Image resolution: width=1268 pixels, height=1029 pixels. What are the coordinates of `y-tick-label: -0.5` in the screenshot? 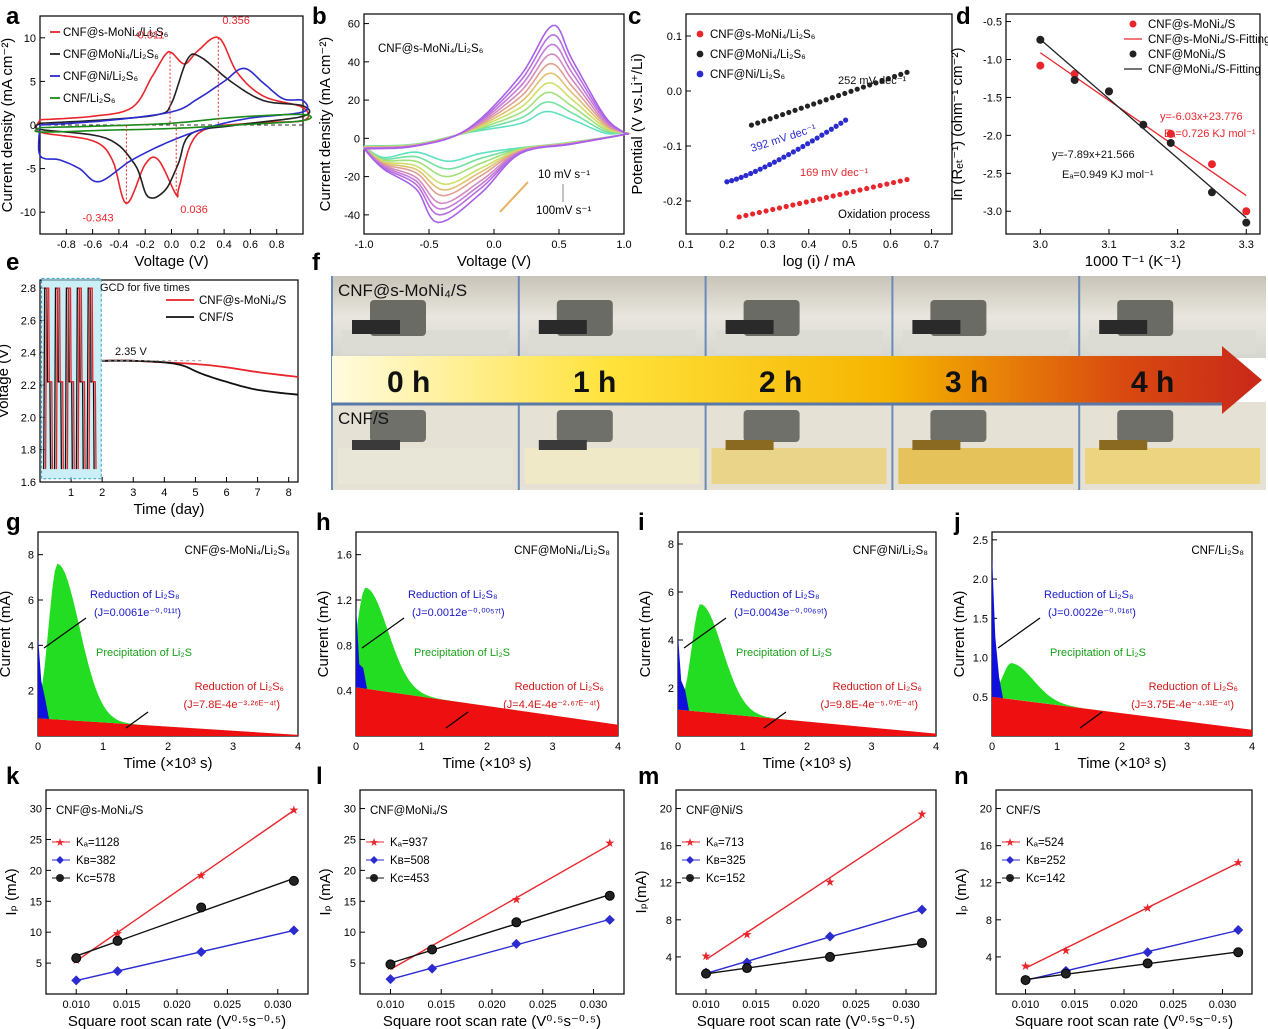 It's located at (992, 23).